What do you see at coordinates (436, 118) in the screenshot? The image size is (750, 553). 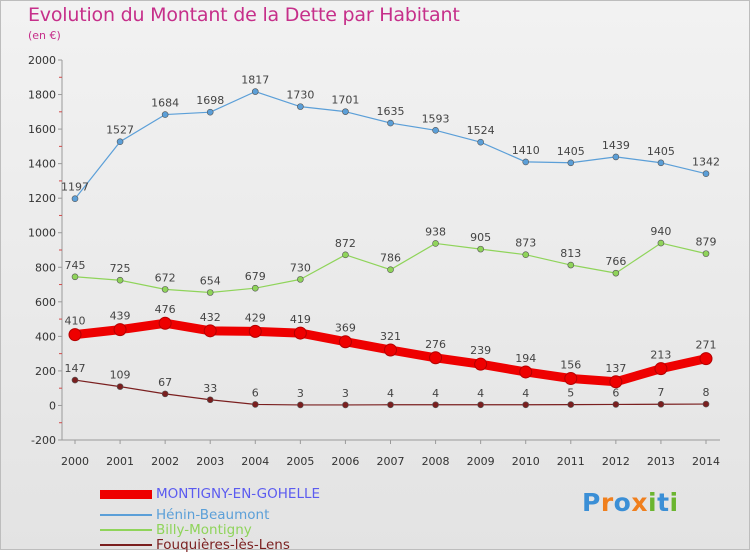 I see `data-label: 1593` at bounding box center [436, 118].